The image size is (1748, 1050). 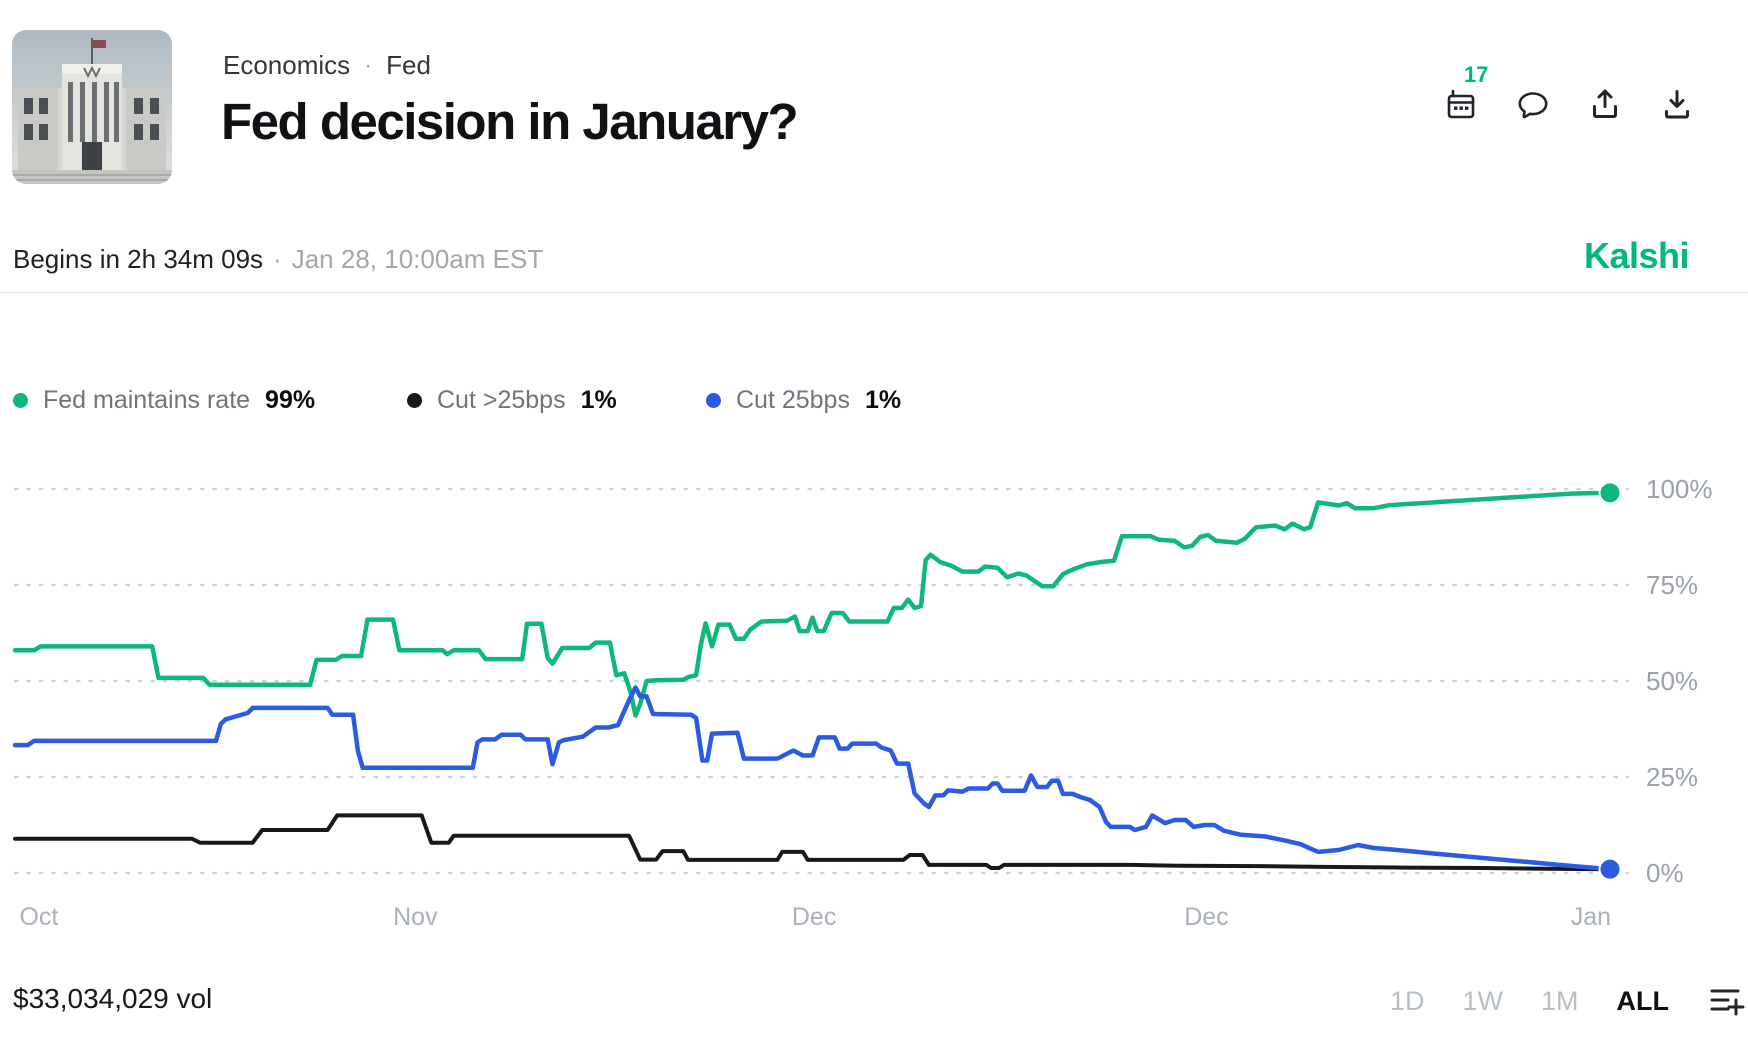 What do you see at coordinates (414, 400) in the screenshot?
I see `legend-dot-black` at bounding box center [414, 400].